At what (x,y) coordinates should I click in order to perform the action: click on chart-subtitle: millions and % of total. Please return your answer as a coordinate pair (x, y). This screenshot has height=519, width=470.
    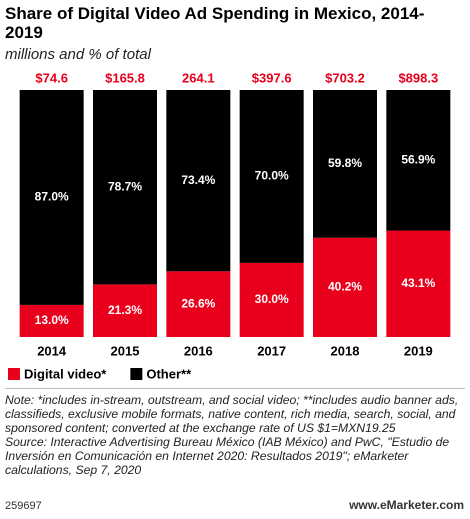
    Looking at the image, I should click on (78, 54).